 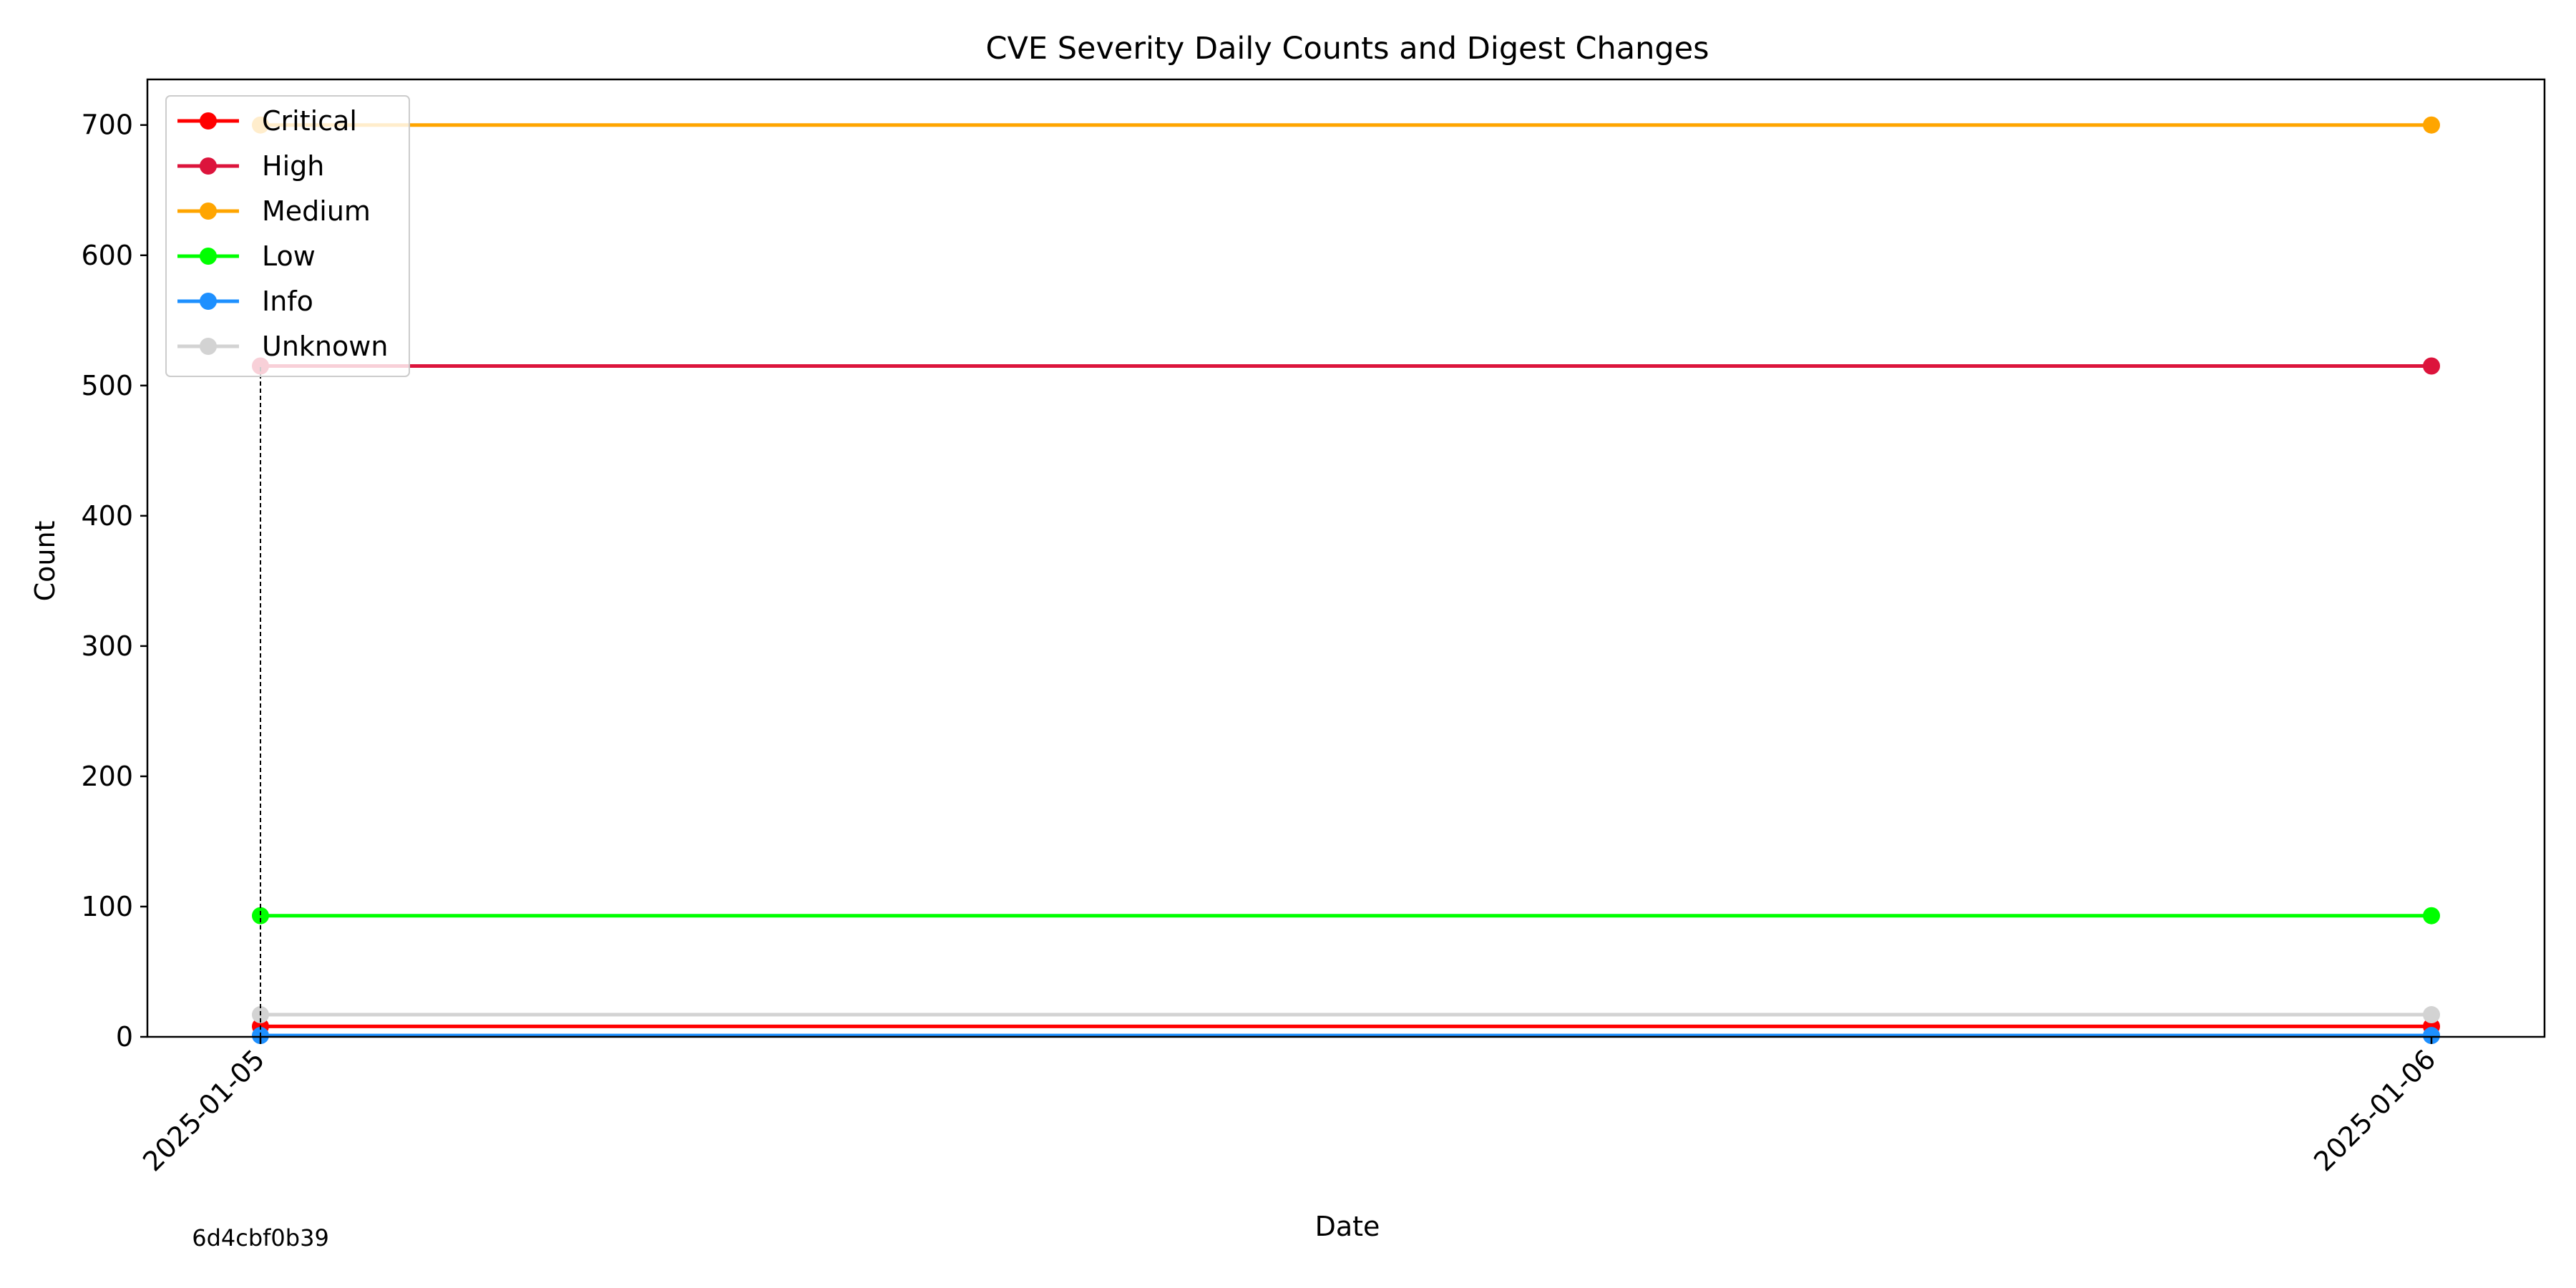 I want to click on y-axis-label: Count, so click(x=45, y=561).